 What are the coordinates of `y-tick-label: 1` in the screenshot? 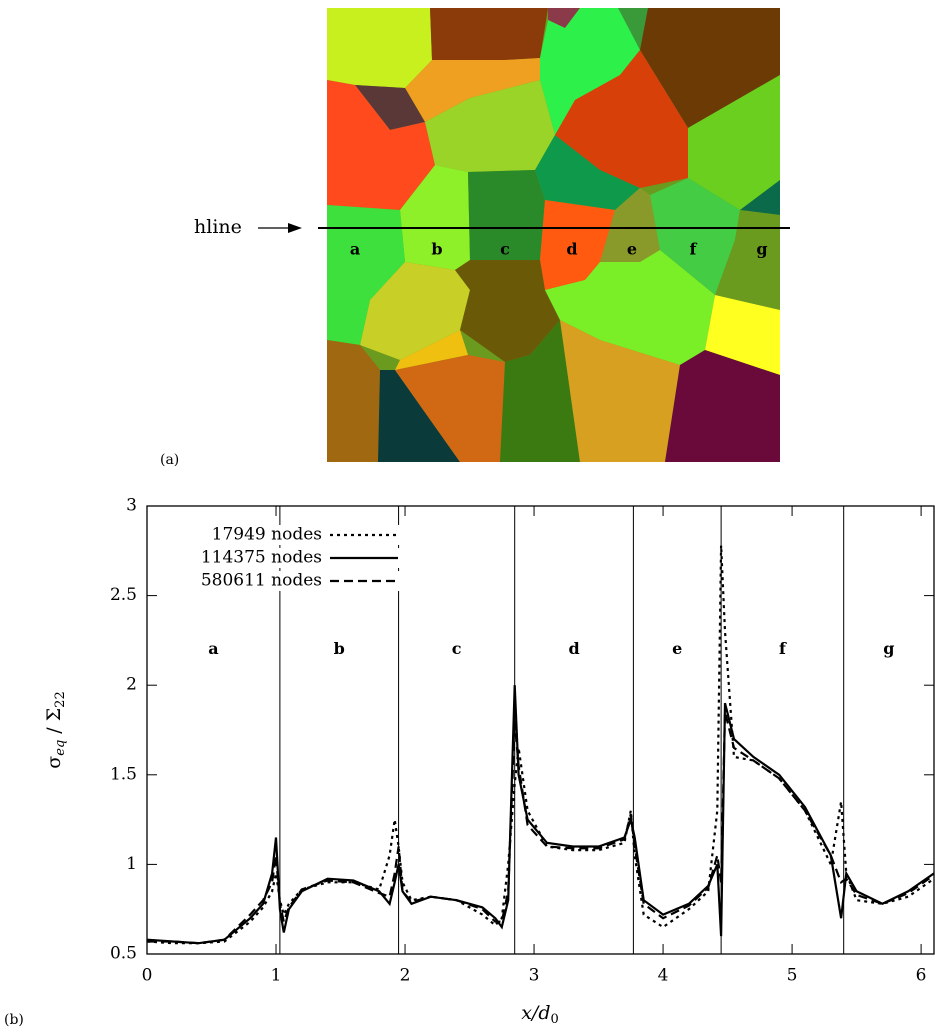 It's located at (131, 864).